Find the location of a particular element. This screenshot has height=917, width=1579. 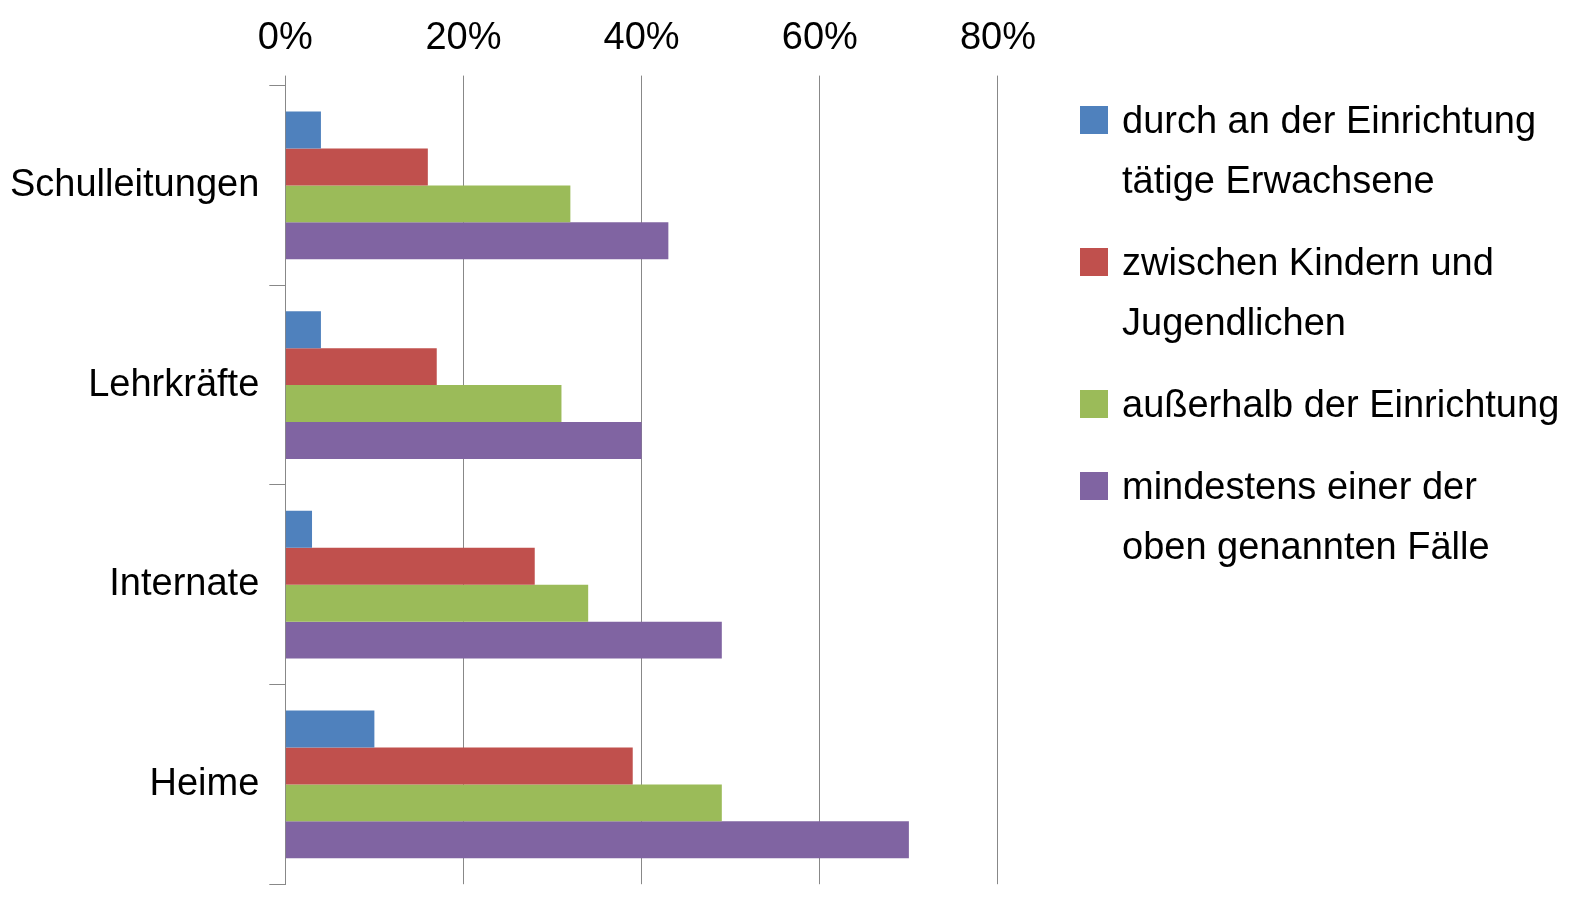

y-tick-label: Heime is located at coordinates (204, 781).